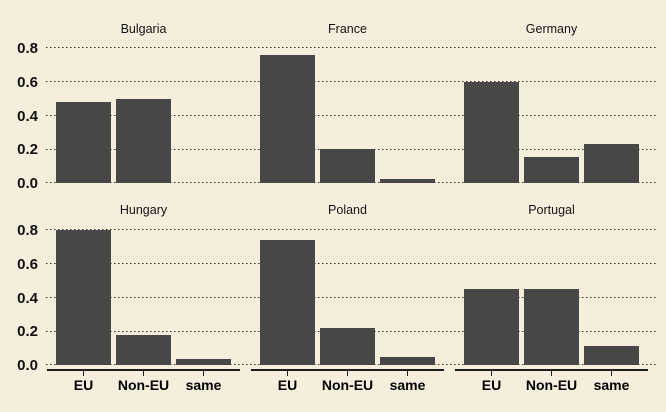 The image size is (666, 412). I want to click on facet-title: Portugal, so click(551, 210).